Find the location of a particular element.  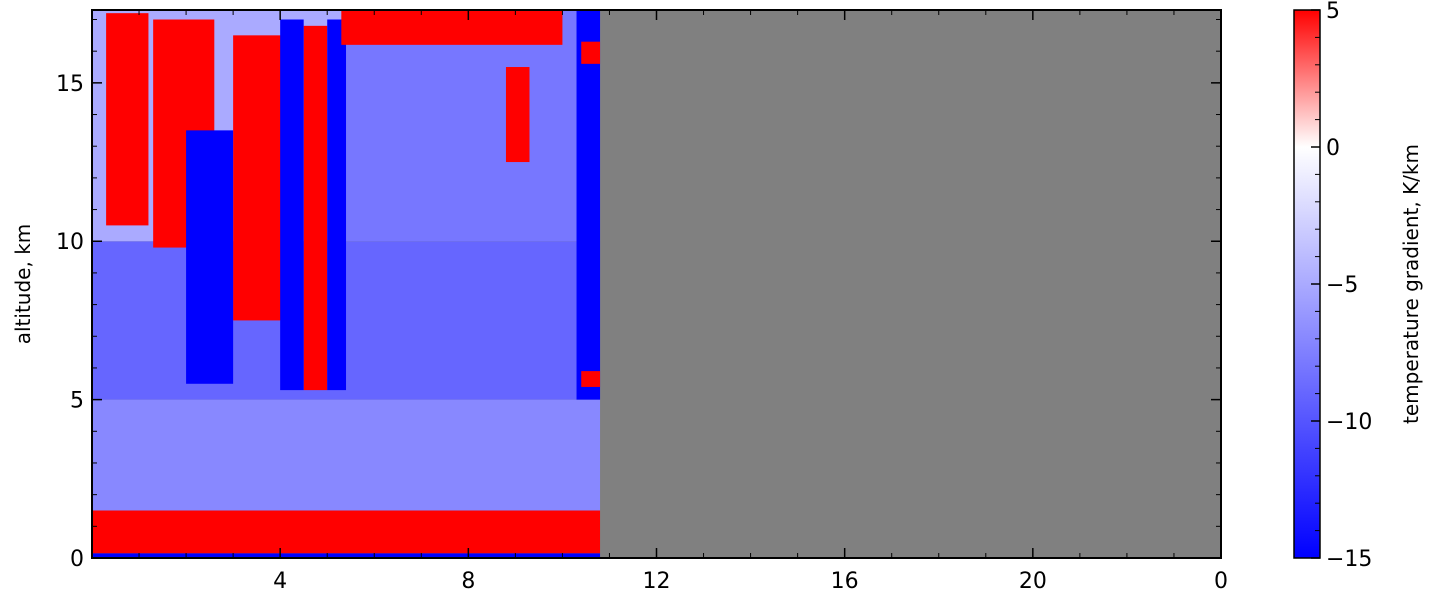

x-tick-label: 4 is located at coordinates (280, 581).